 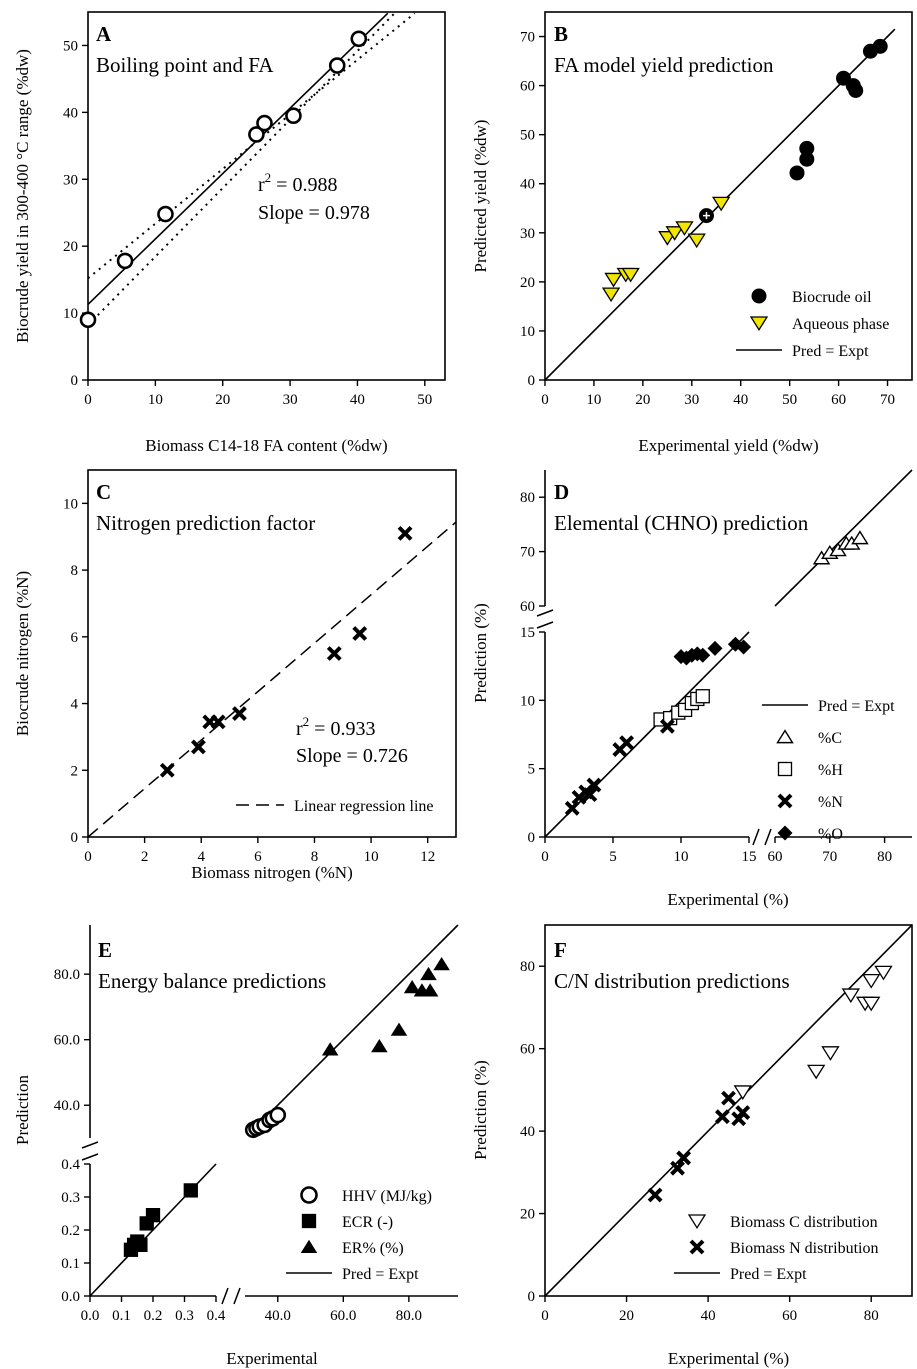 I want to click on legend-hydrogen-label: %H, so click(x=830, y=770).